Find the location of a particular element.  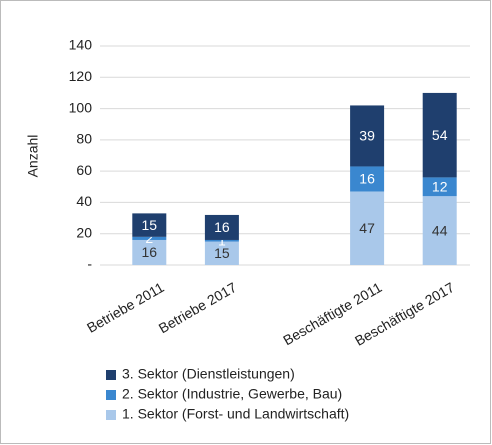

data-label: 39 is located at coordinates (367, 136).